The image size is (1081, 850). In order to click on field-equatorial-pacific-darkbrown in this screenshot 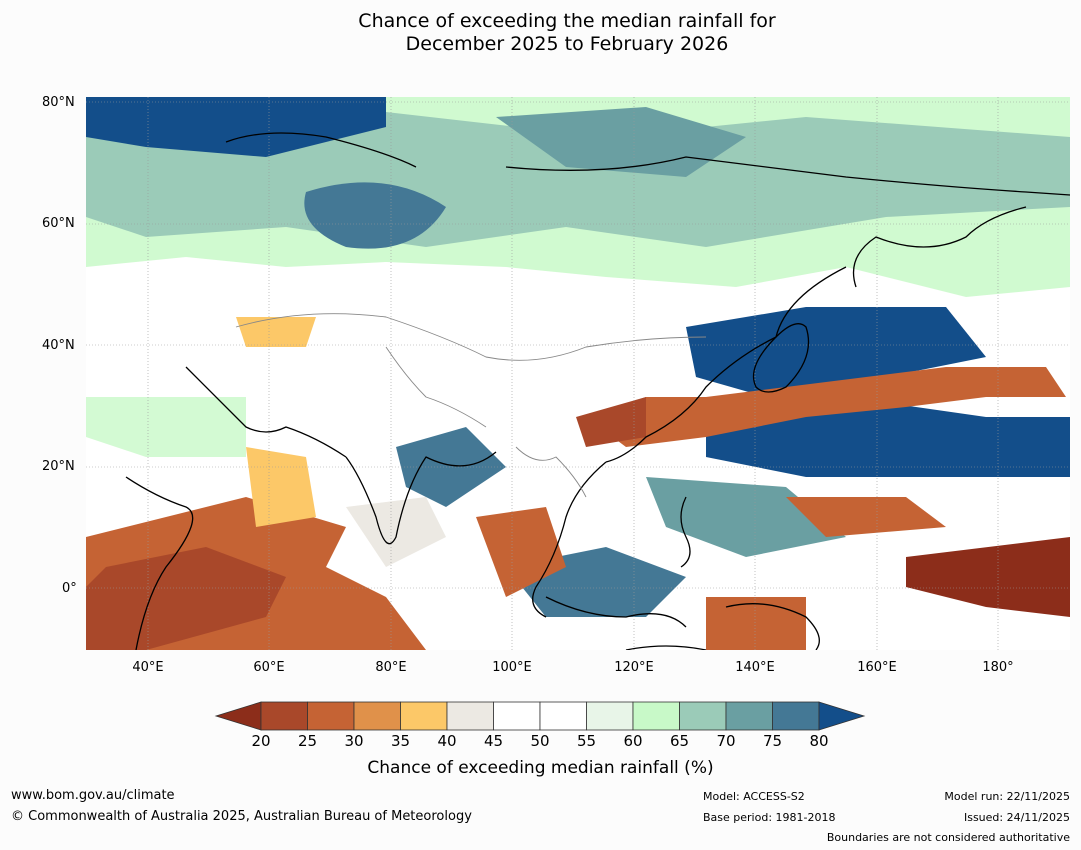, I will do `click(988, 577)`.